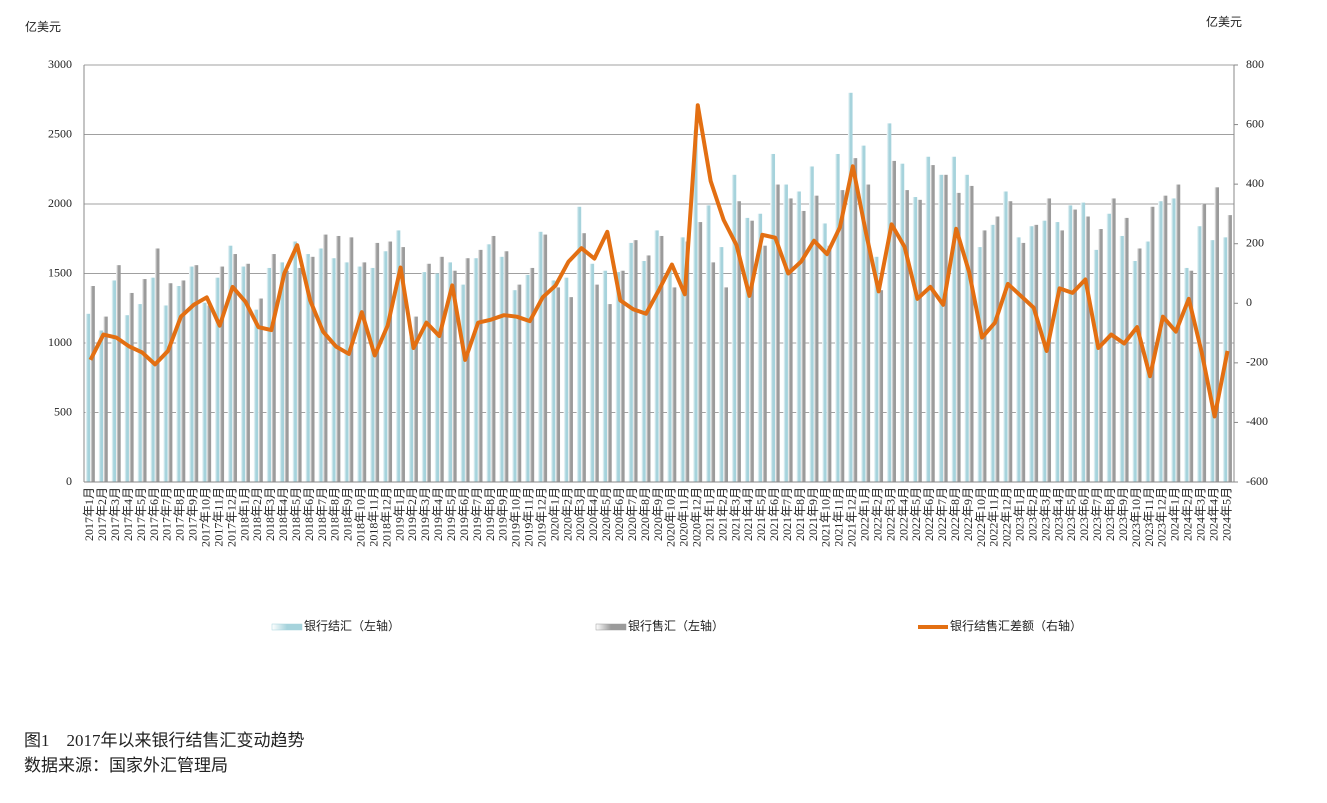 This screenshot has height=803, width=1327. What do you see at coordinates (1162, 517) in the screenshot?
I see `x-tick-label: 2023年12月` at bounding box center [1162, 517].